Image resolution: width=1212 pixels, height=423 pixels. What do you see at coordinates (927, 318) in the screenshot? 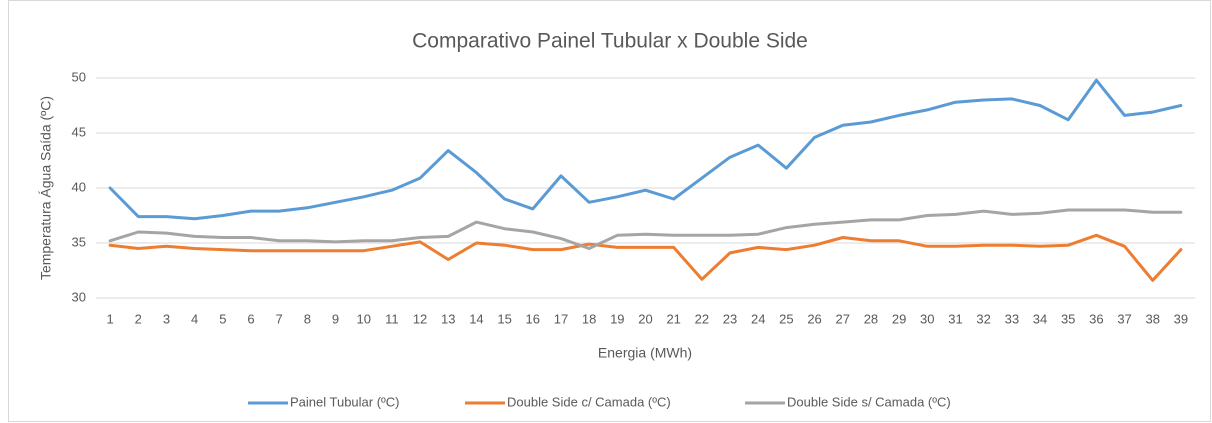
I see `x-tick-label: 30` at bounding box center [927, 318].